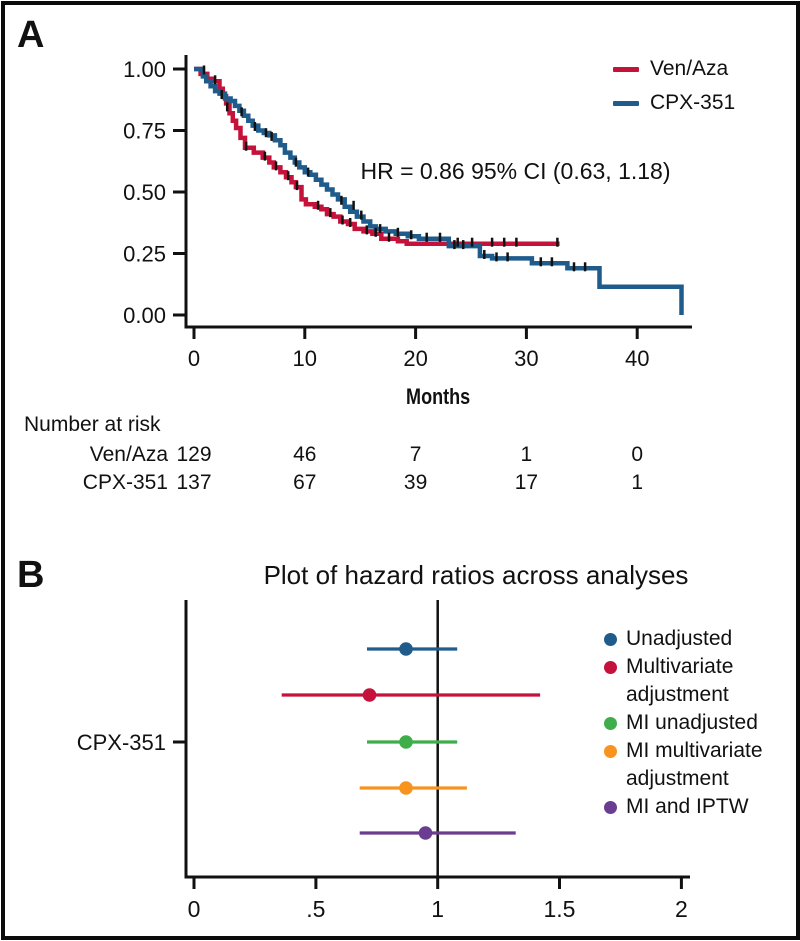 The width and height of the screenshot is (800, 941). What do you see at coordinates (144, 69) in the screenshot?
I see `svg-text: 1.00` at bounding box center [144, 69].